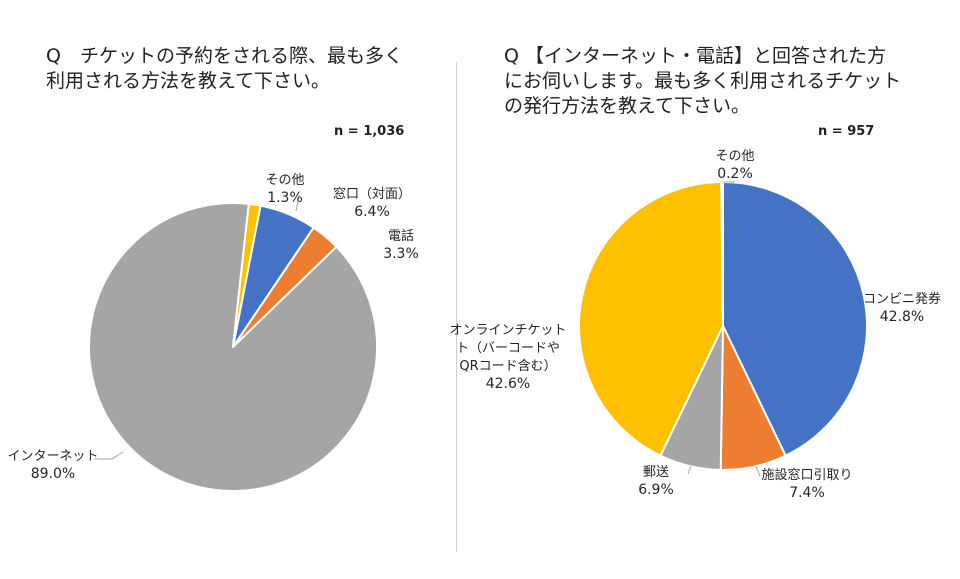  Describe the element at coordinates (846, 131) in the screenshot. I see `chart-2-sample-size: n = 957` at that location.